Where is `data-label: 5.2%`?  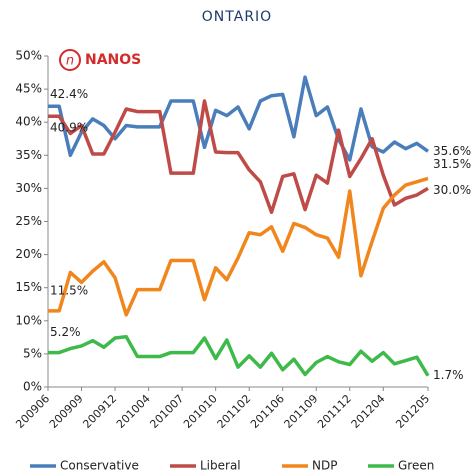
data-label: 5.2% is located at coordinates (65, 332).